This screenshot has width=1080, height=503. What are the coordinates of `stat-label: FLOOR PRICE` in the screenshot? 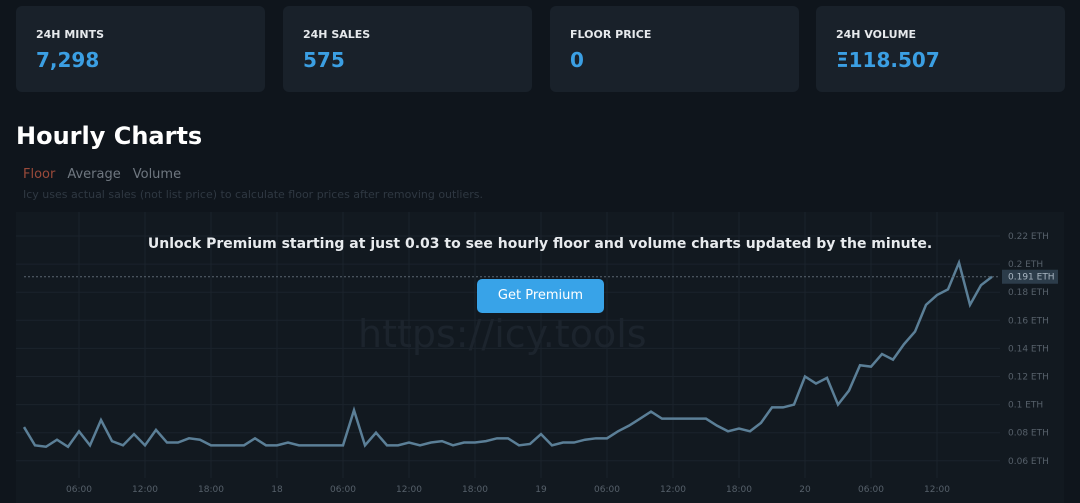 It's located at (611, 34).